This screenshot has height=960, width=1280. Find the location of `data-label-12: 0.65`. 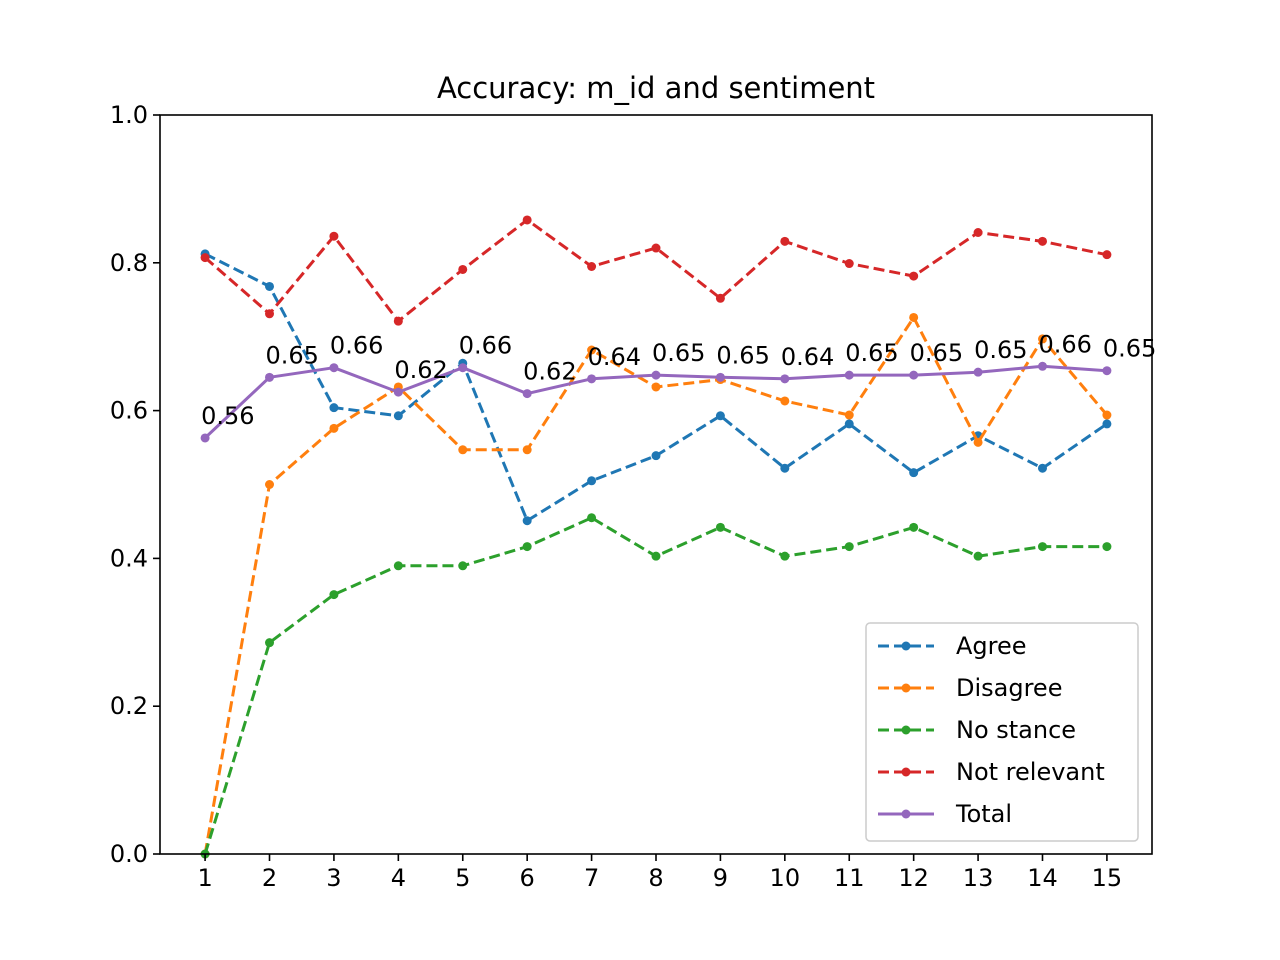

data-label-12: 0.65 is located at coordinates (936, 353).